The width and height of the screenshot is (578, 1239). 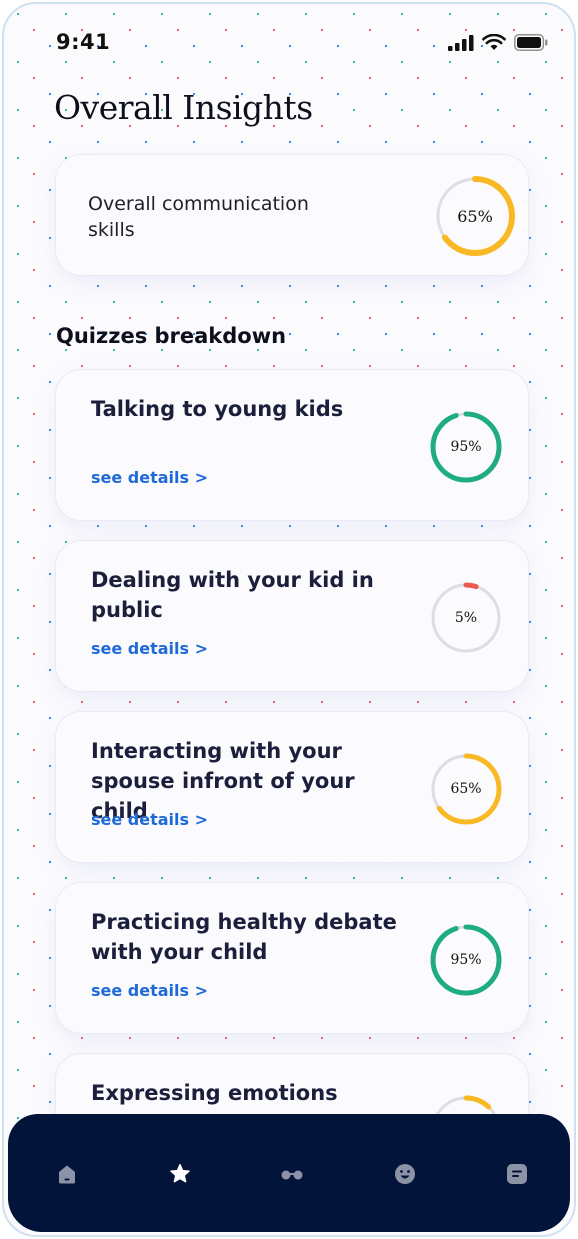 I want to click on status-icons, so click(x=498, y=42).